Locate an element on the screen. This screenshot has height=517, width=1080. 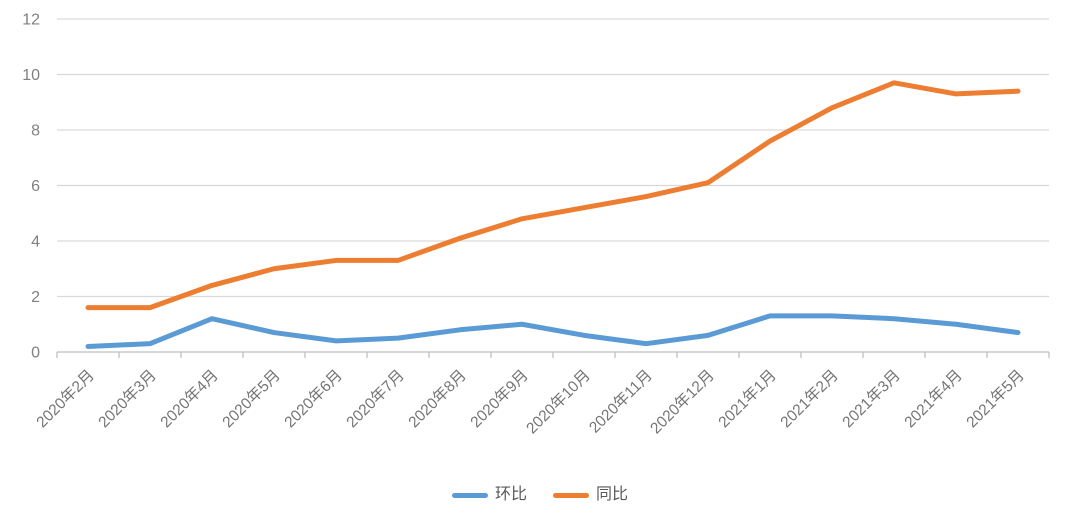
x-tick-label: 2020年4月 is located at coordinates (189, 398).